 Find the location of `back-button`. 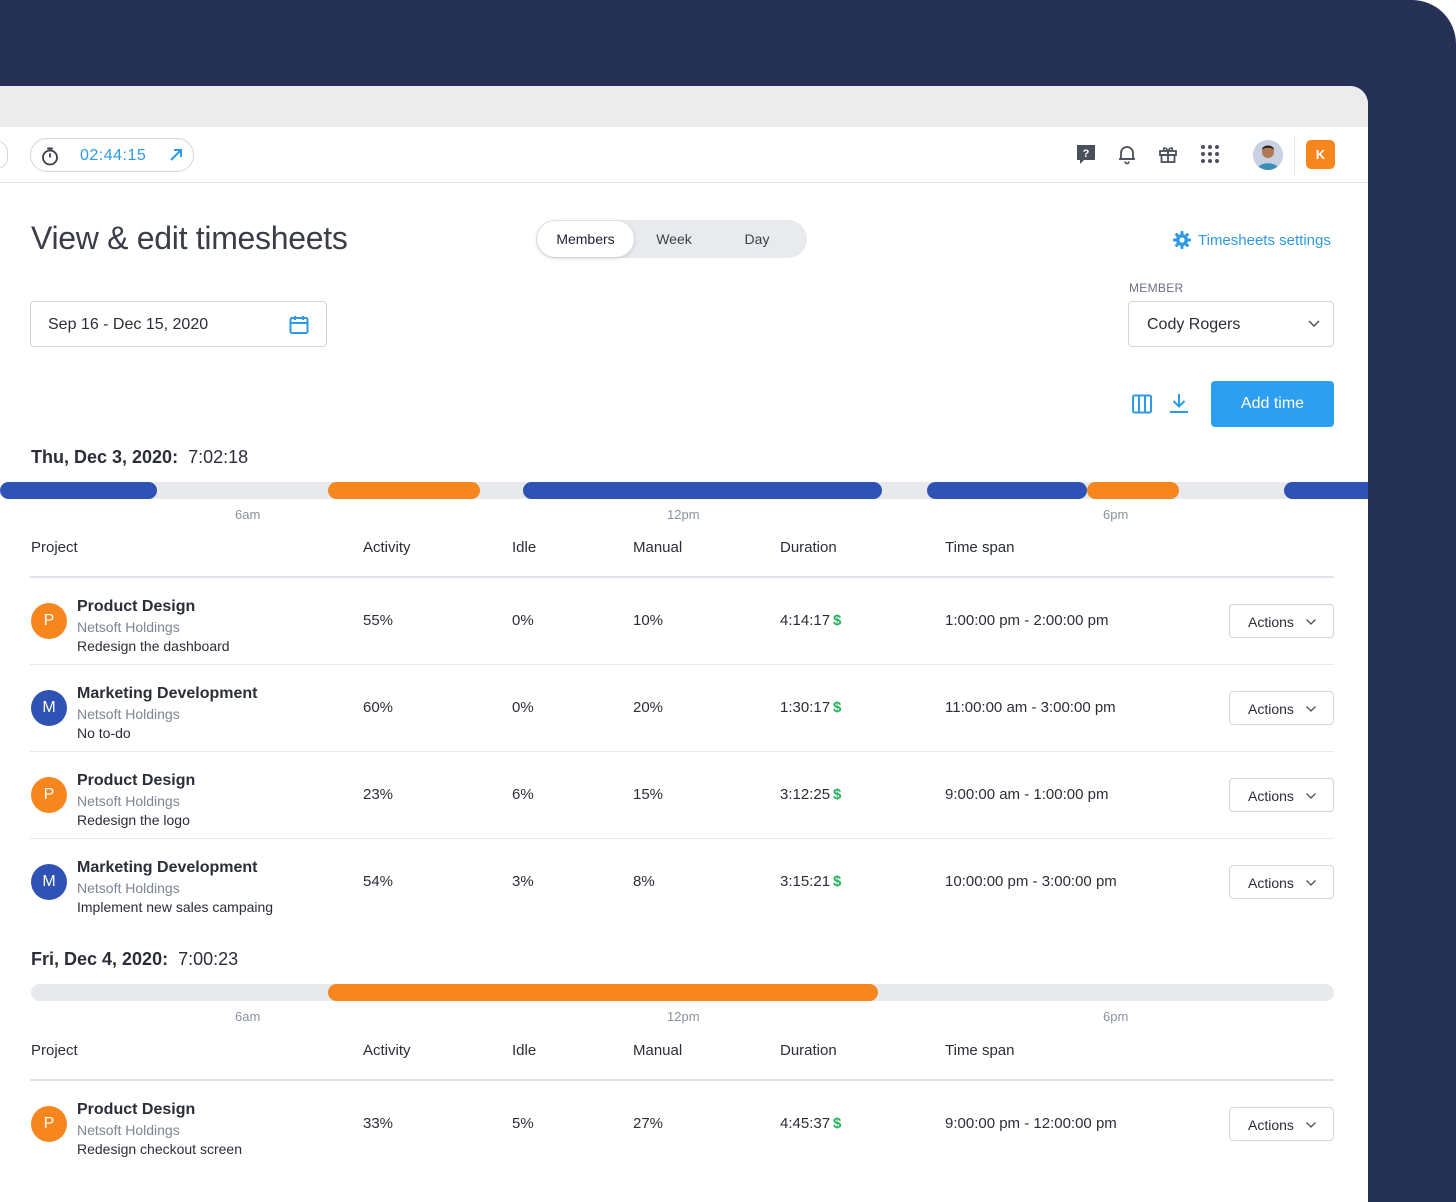

back-button is located at coordinates (4, 155).